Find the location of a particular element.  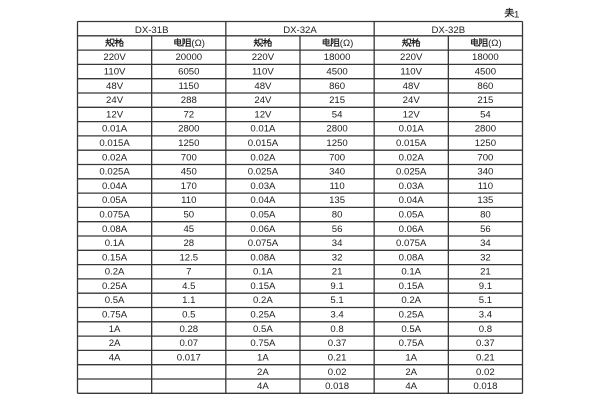

svg-text: 860 is located at coordinates (485, 86).